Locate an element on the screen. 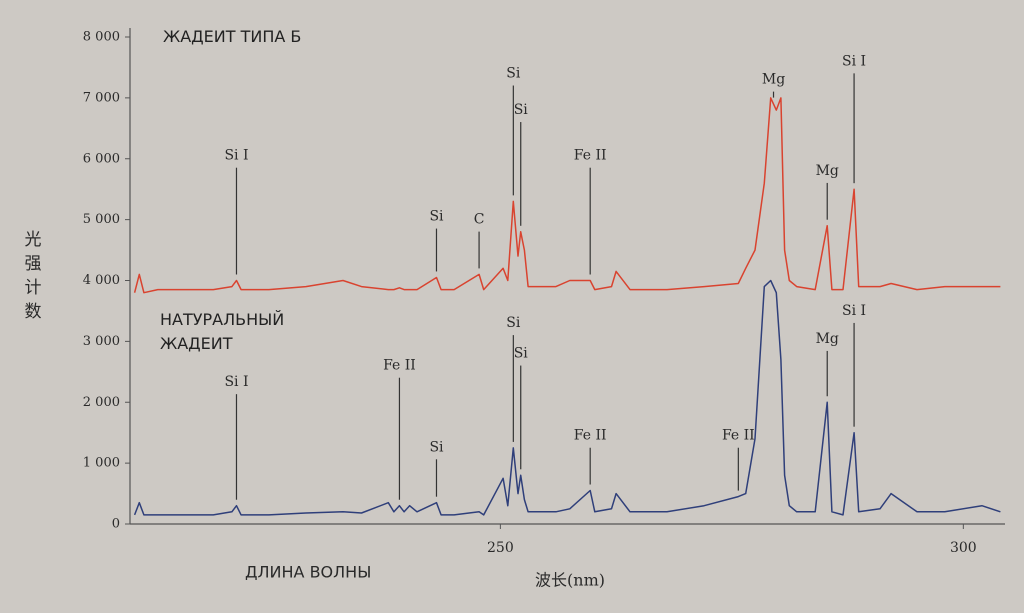 The image size is (1024, 613). caption: ДЛИНА ВОЛНЫ is located at coordinates (308, 572).